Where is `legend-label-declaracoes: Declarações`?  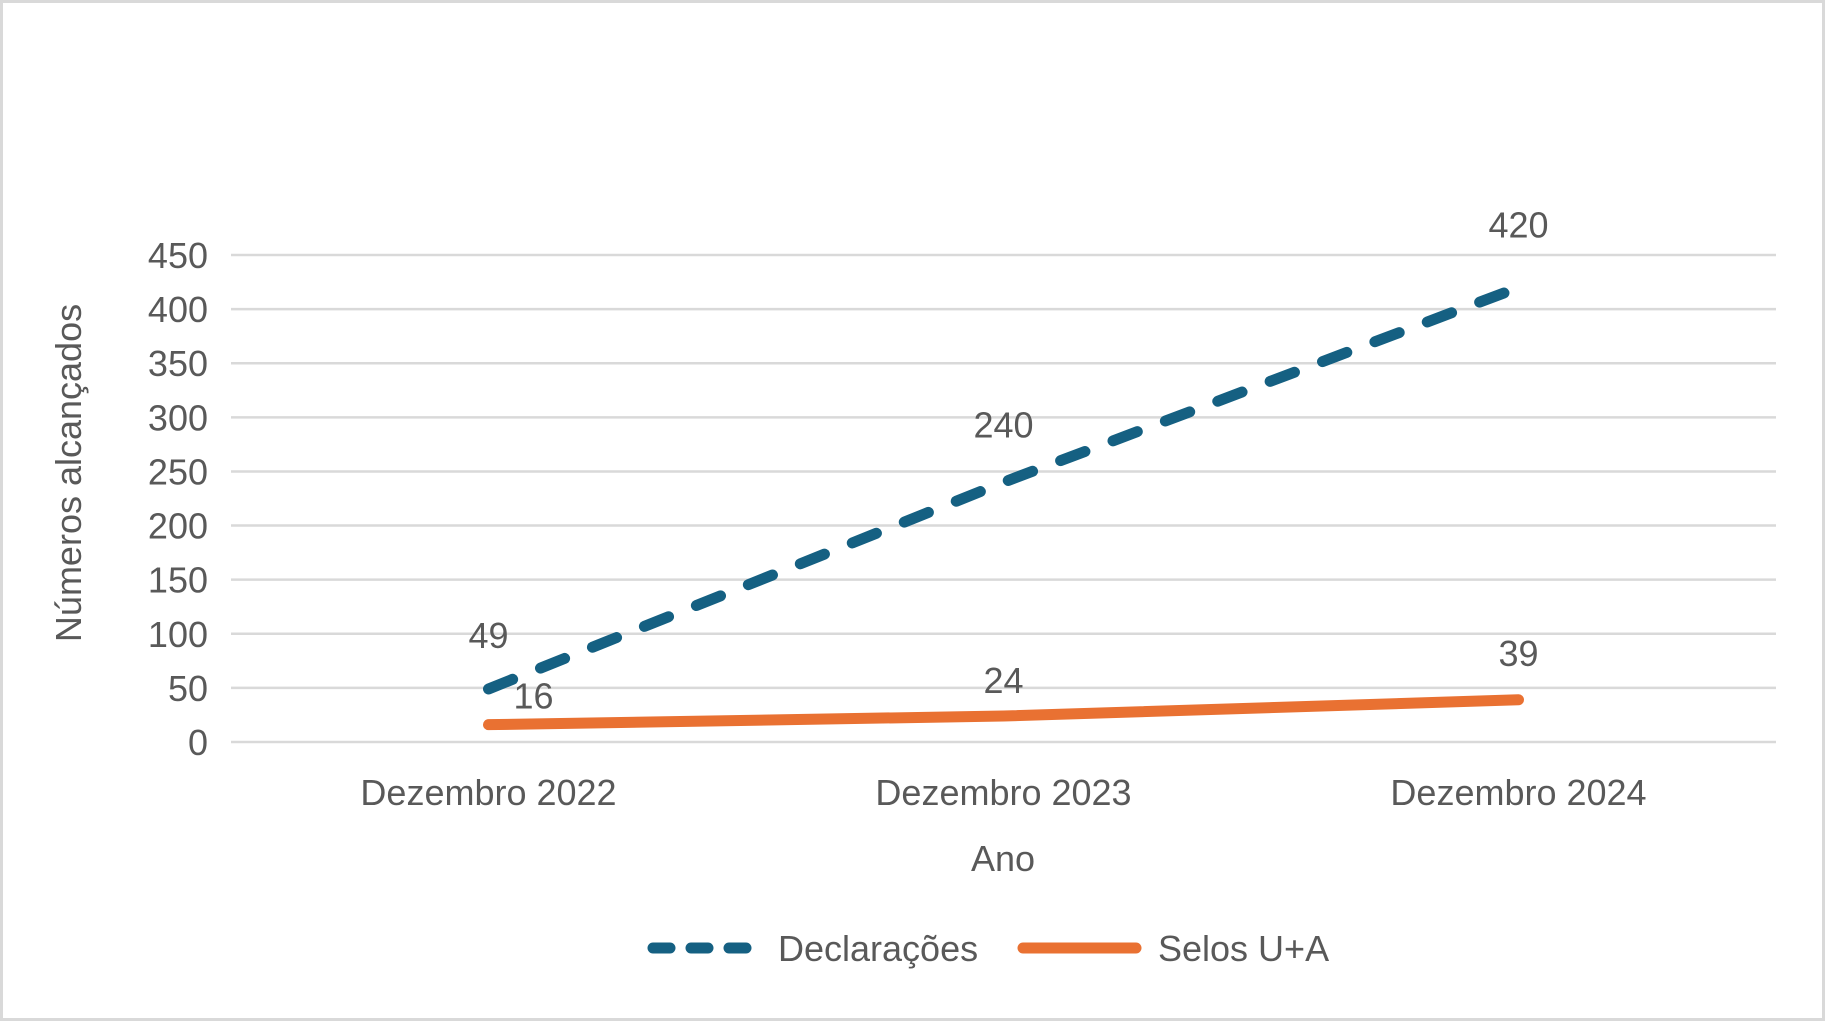 legend-label-declaracoes: Declarações is located at coordinates (878, 948).